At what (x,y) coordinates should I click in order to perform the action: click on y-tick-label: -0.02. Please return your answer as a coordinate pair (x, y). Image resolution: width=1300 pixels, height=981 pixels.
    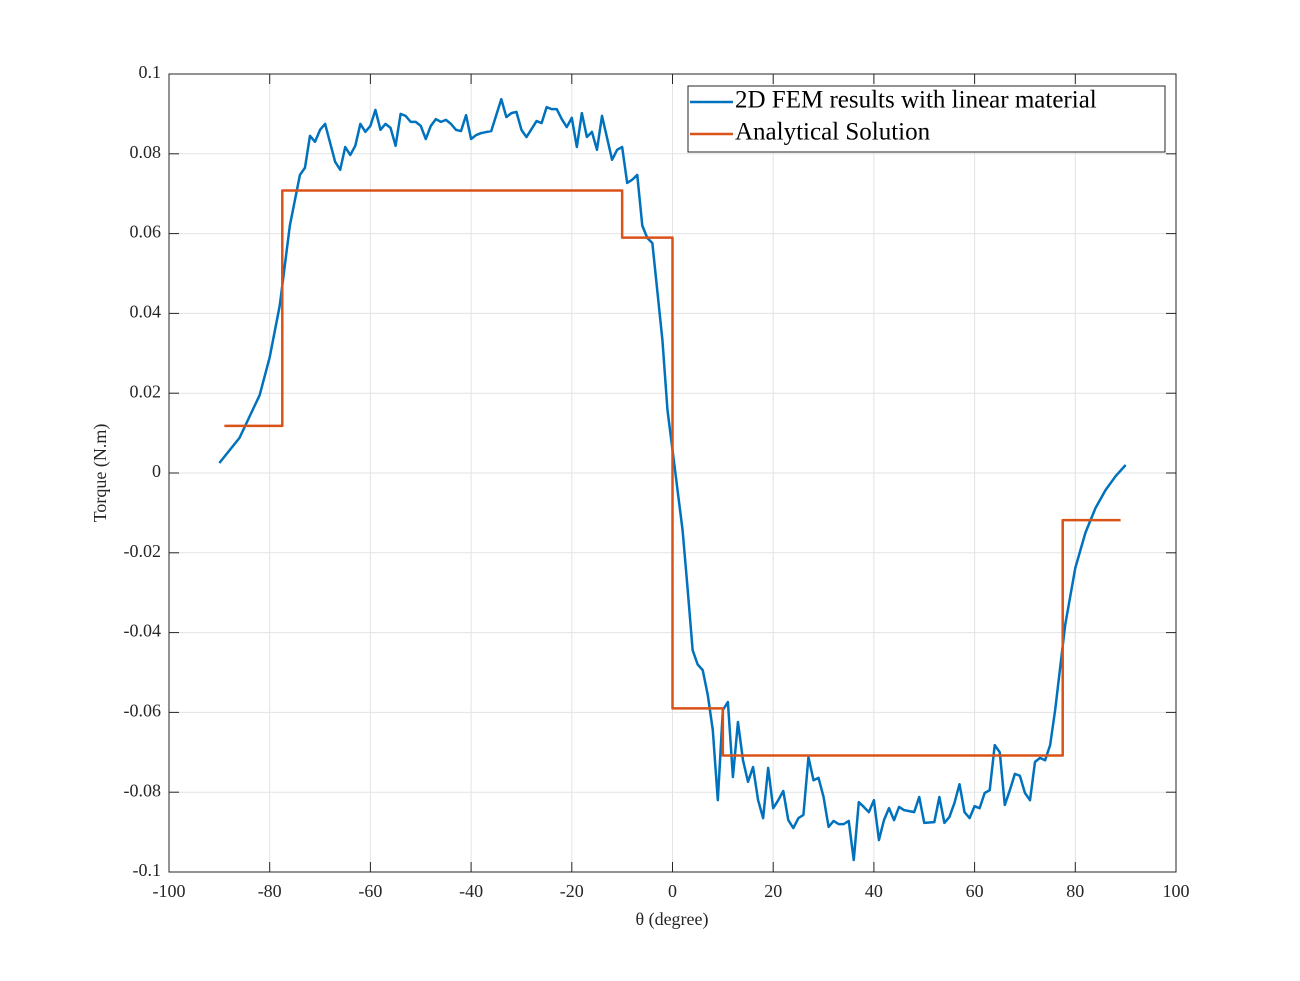
    Looking at the image, I should click on (143, 551).